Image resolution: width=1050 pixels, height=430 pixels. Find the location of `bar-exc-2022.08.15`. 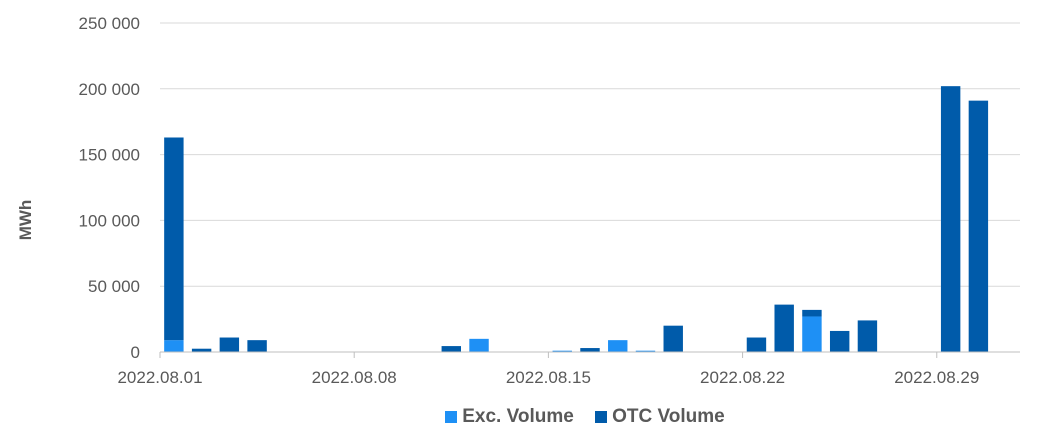

bar-exc-2022.08.15 is located at coordinates (562, 351).